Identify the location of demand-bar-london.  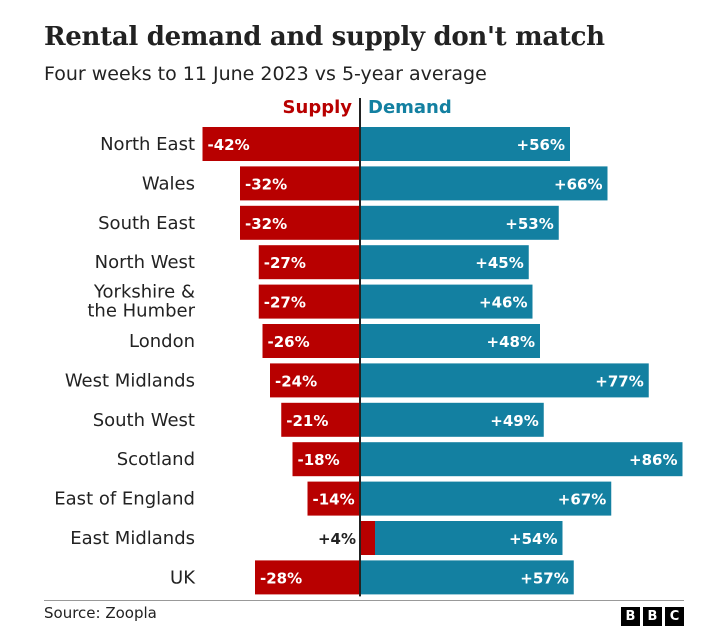
(450, 341).